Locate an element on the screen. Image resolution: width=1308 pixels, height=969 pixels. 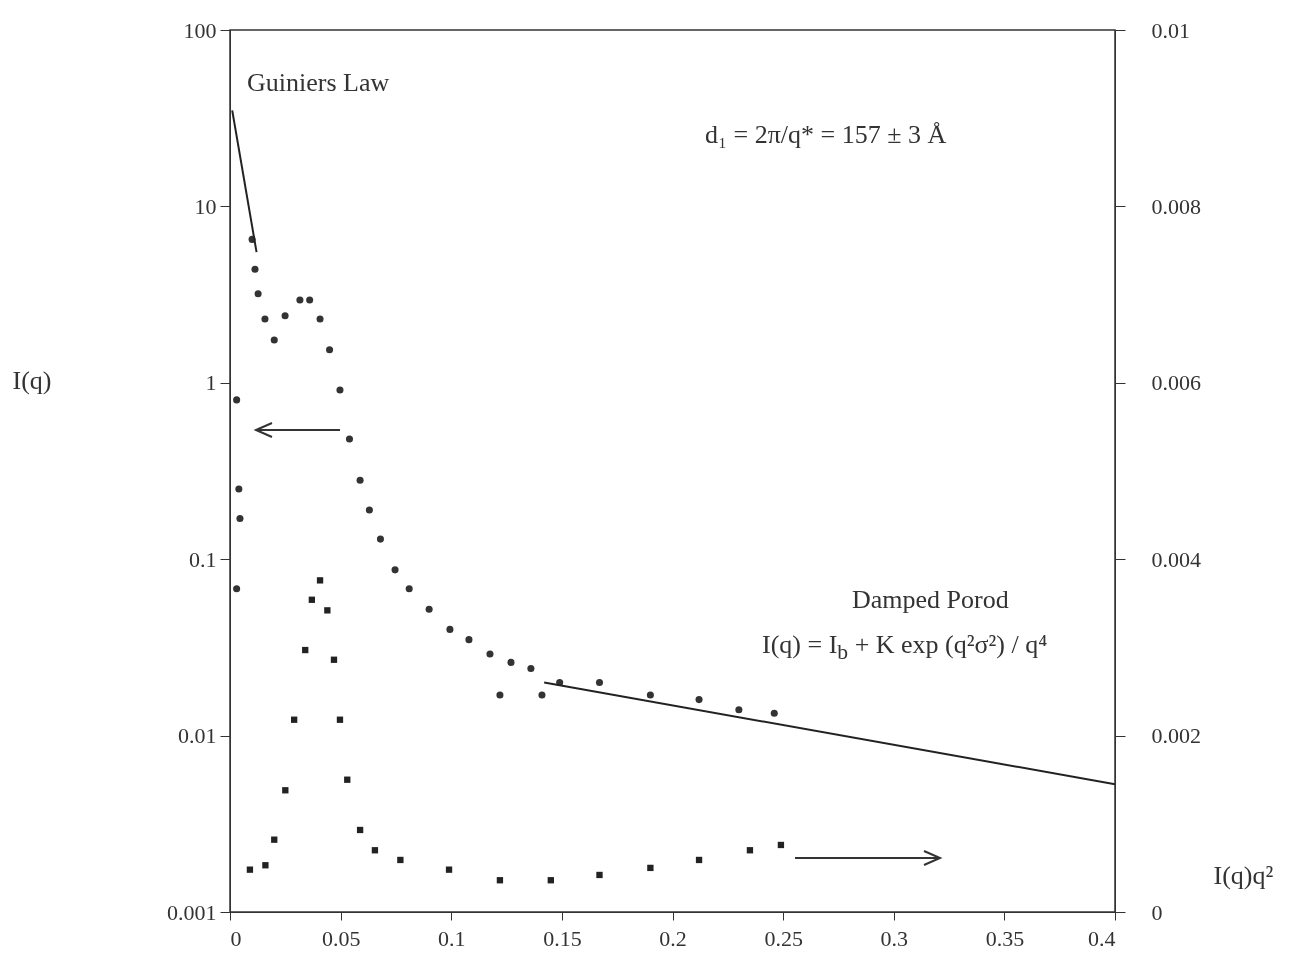
x-tick-label: 0 is located at coordinates (236, 938).